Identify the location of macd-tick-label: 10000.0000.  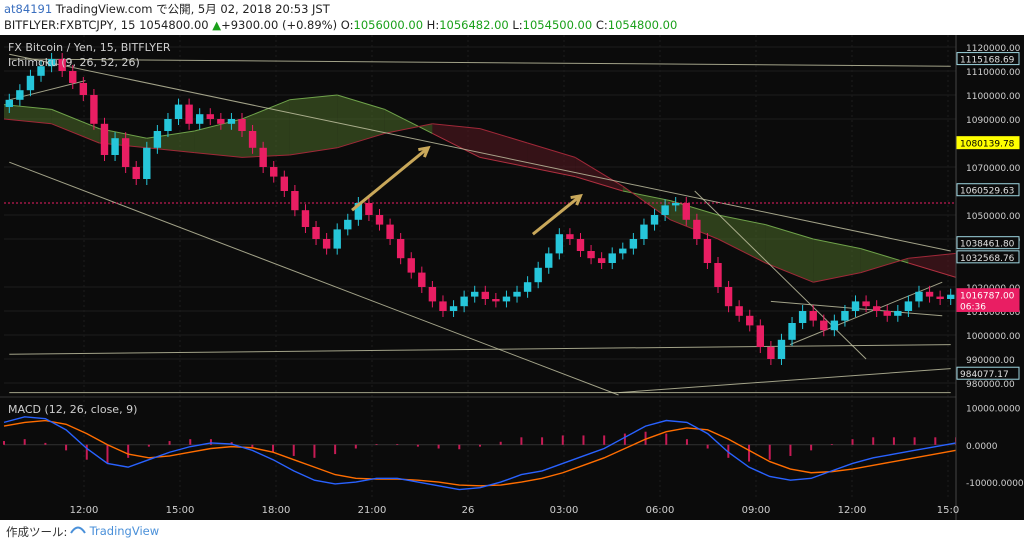
(993, 409).